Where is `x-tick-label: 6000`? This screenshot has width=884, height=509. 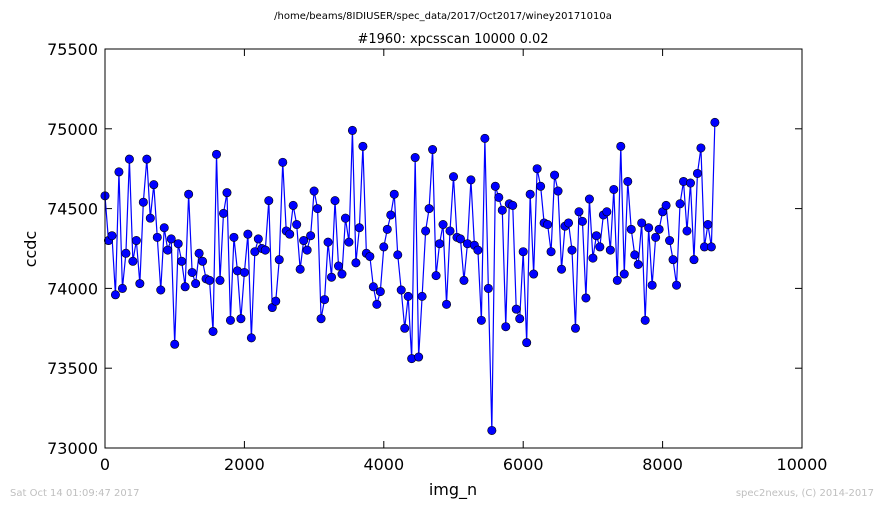
x-tick-label: 6000 is located at coordinates (523, 464).